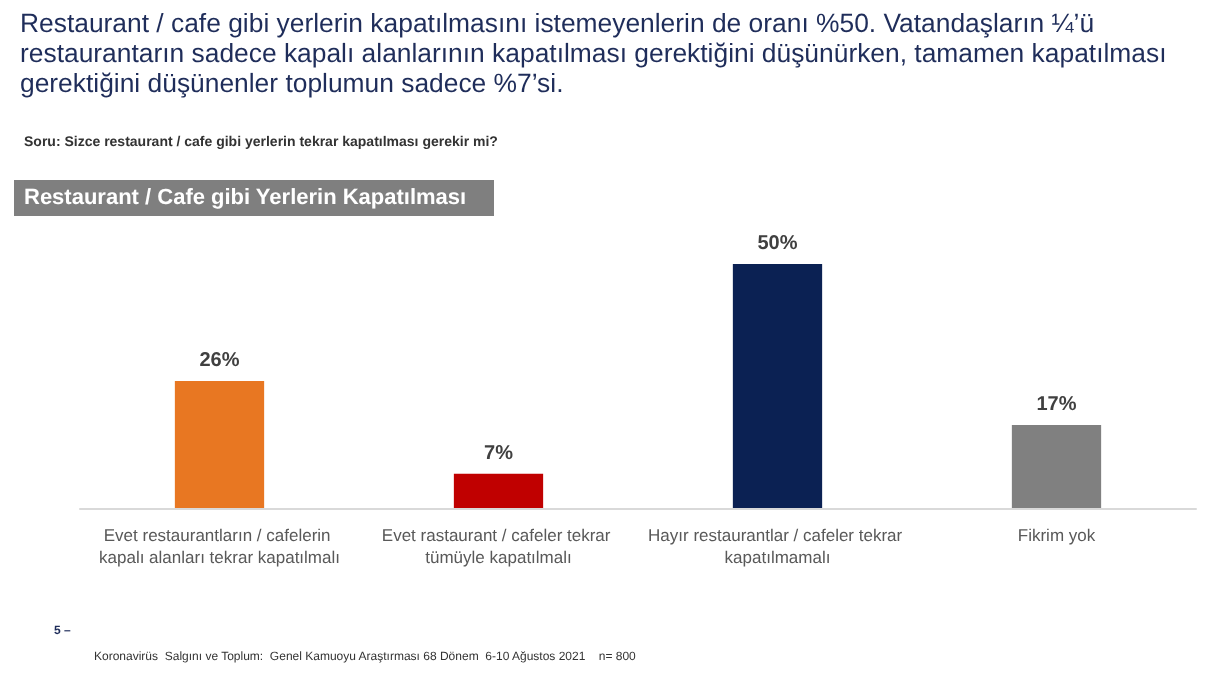 The width and height of the screenshot is (1216, 684). Describe the element at coordinates (219, 361) in the screenshot. I see `data-label: 26%` at that location.